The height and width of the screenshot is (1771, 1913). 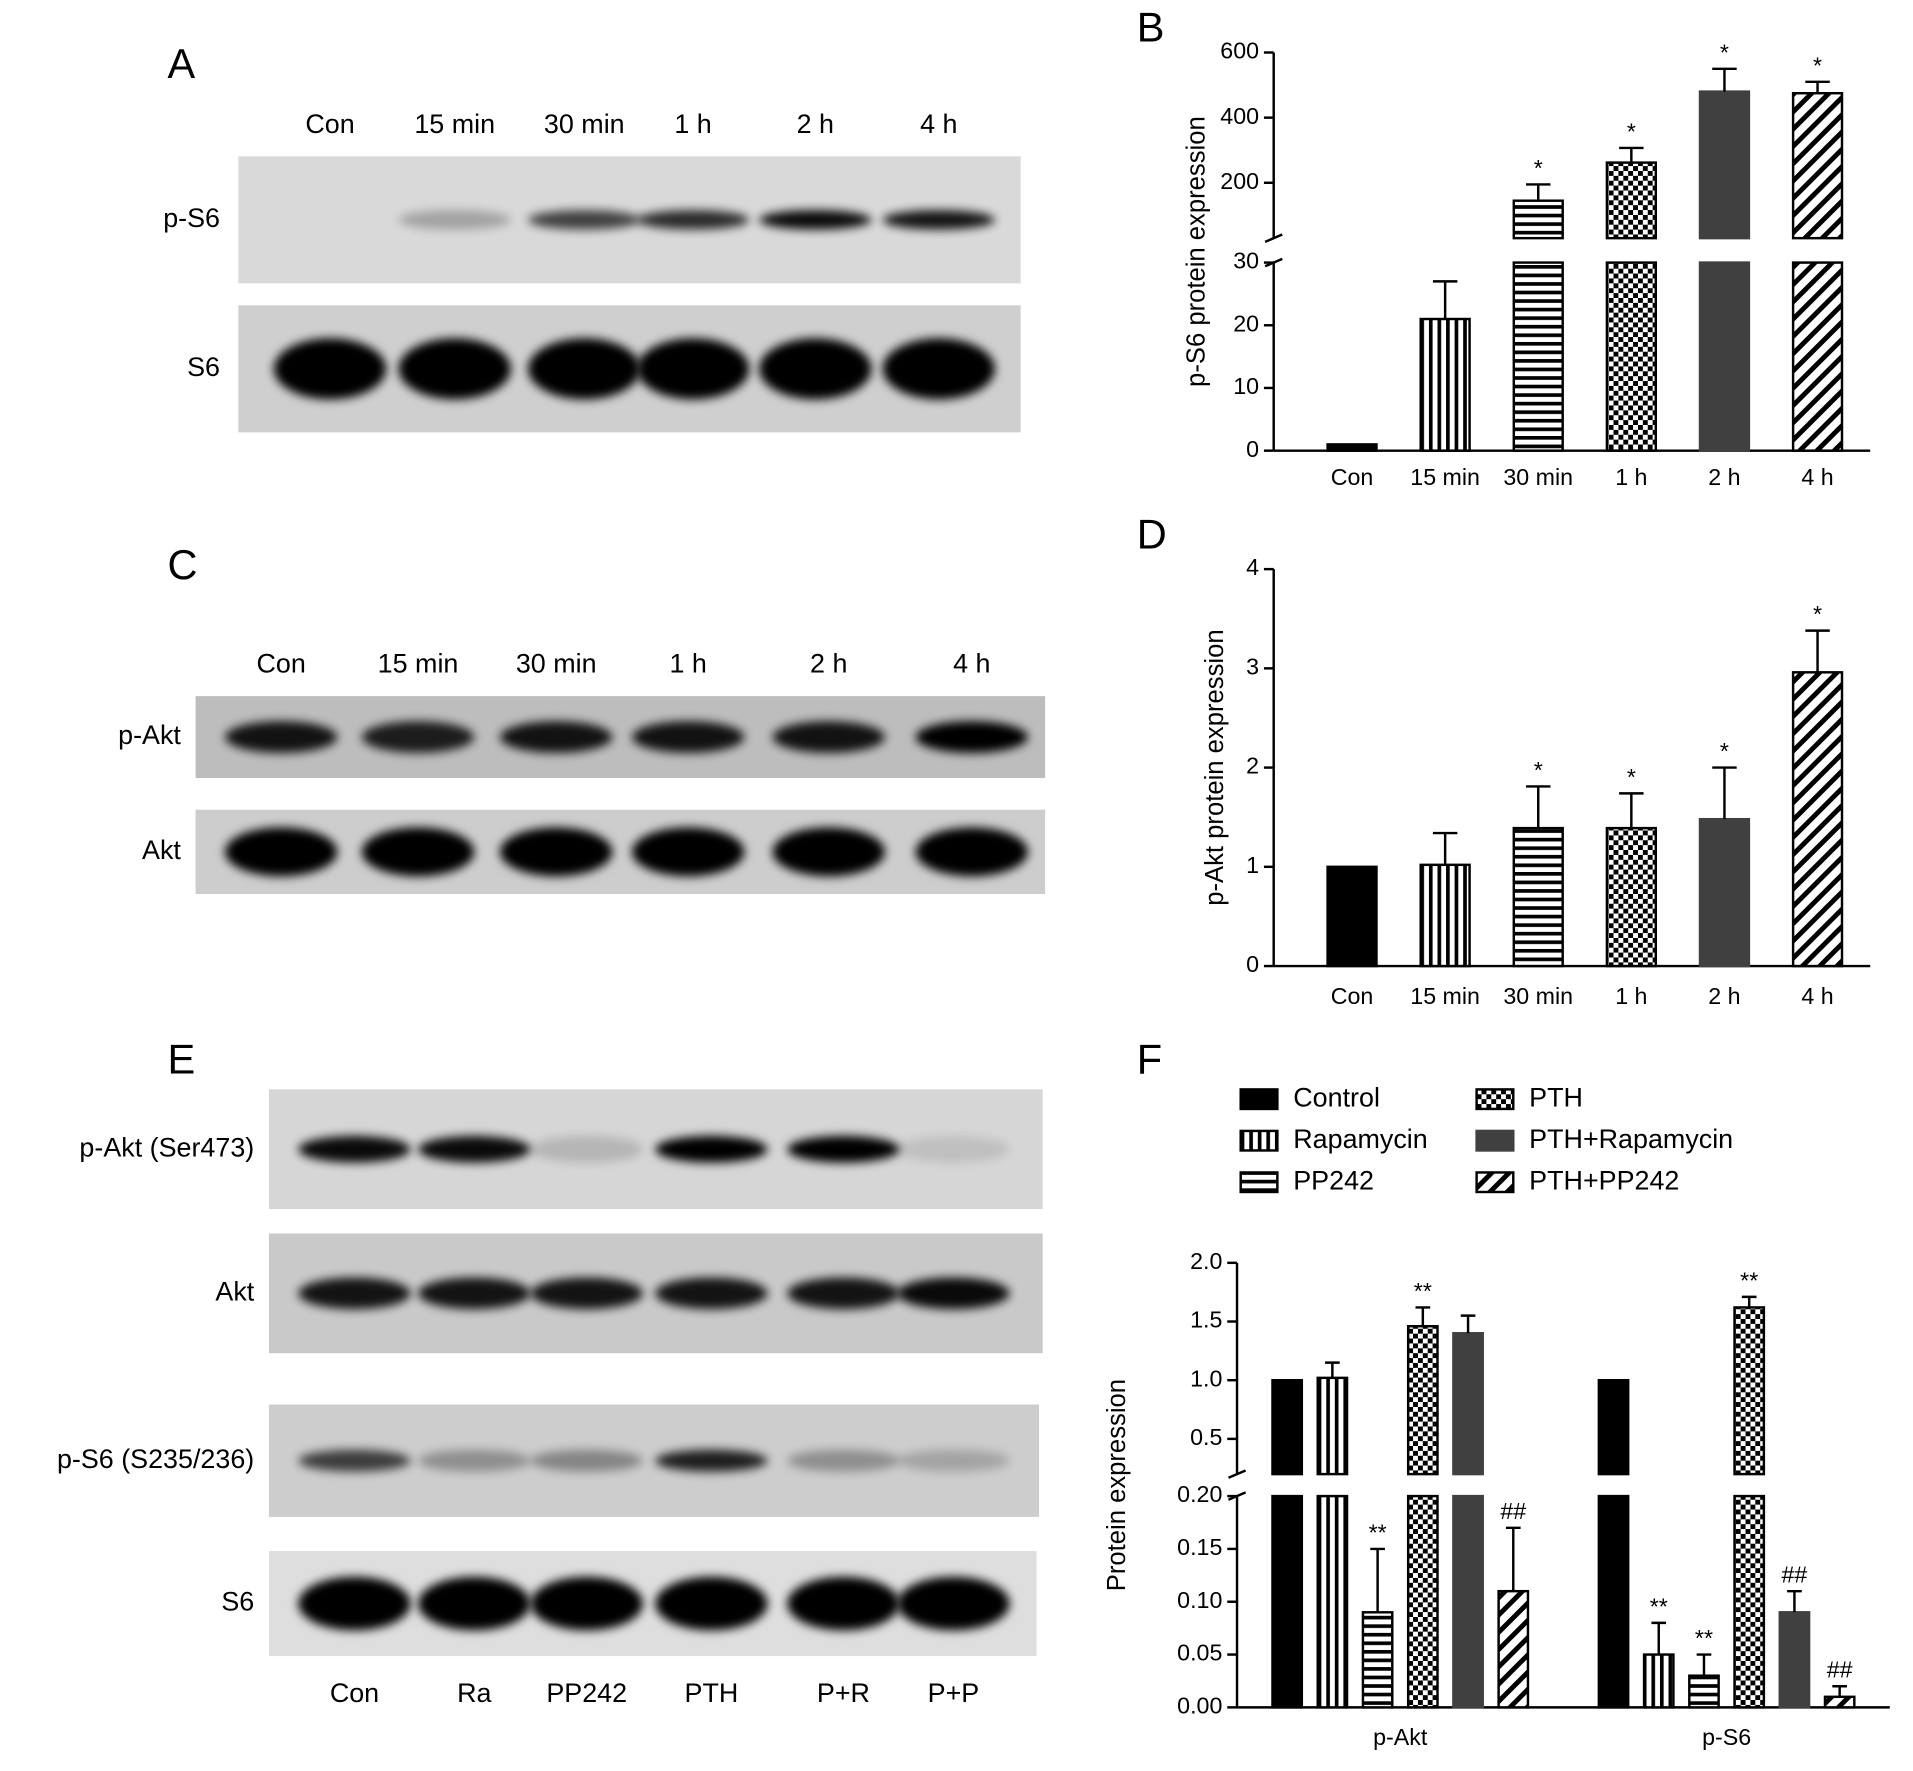 I want to click on x-tick-label: 15 min, so click(x=1445, y=477).